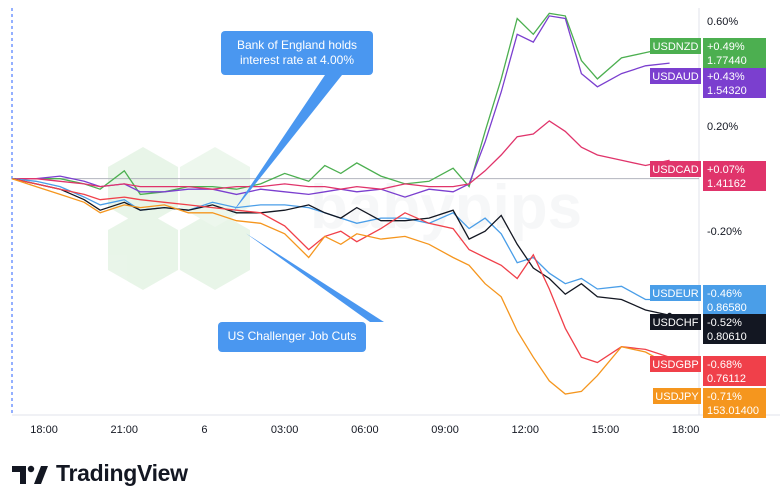  I want to click on series-price: 153.01400, so click(733, 411).